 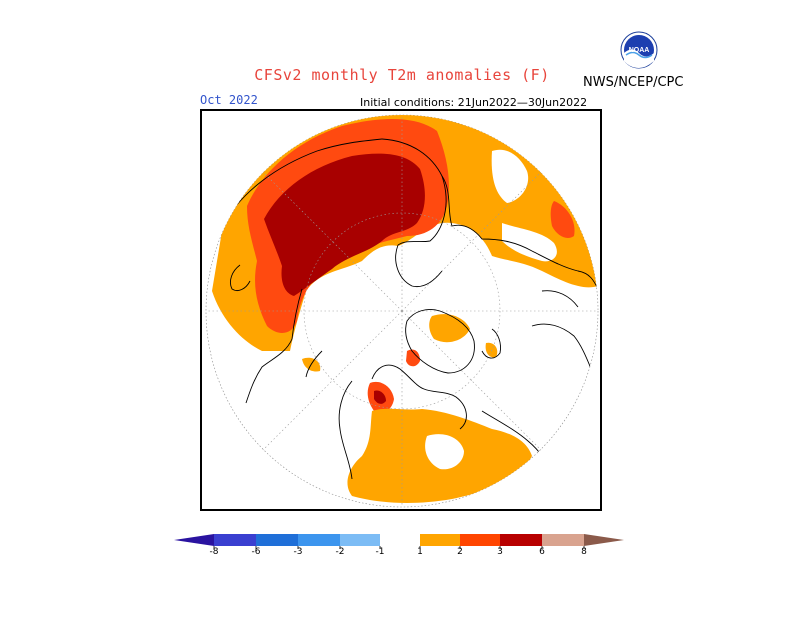 What do you see at coordinates (194, 540) in the screenshot?
I see `colorbar-arrow-low` at bounding box center [194, 540].